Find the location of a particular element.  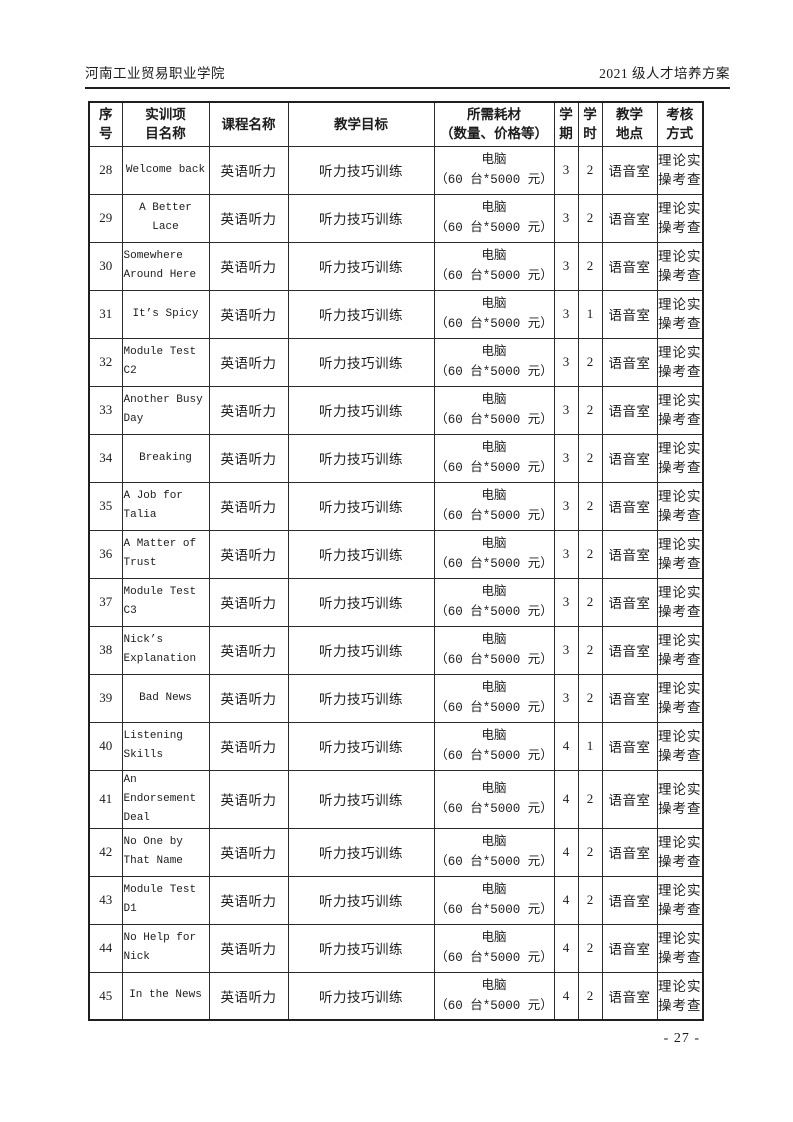

cell-hours: 1 is located at coordinates (590, 746).